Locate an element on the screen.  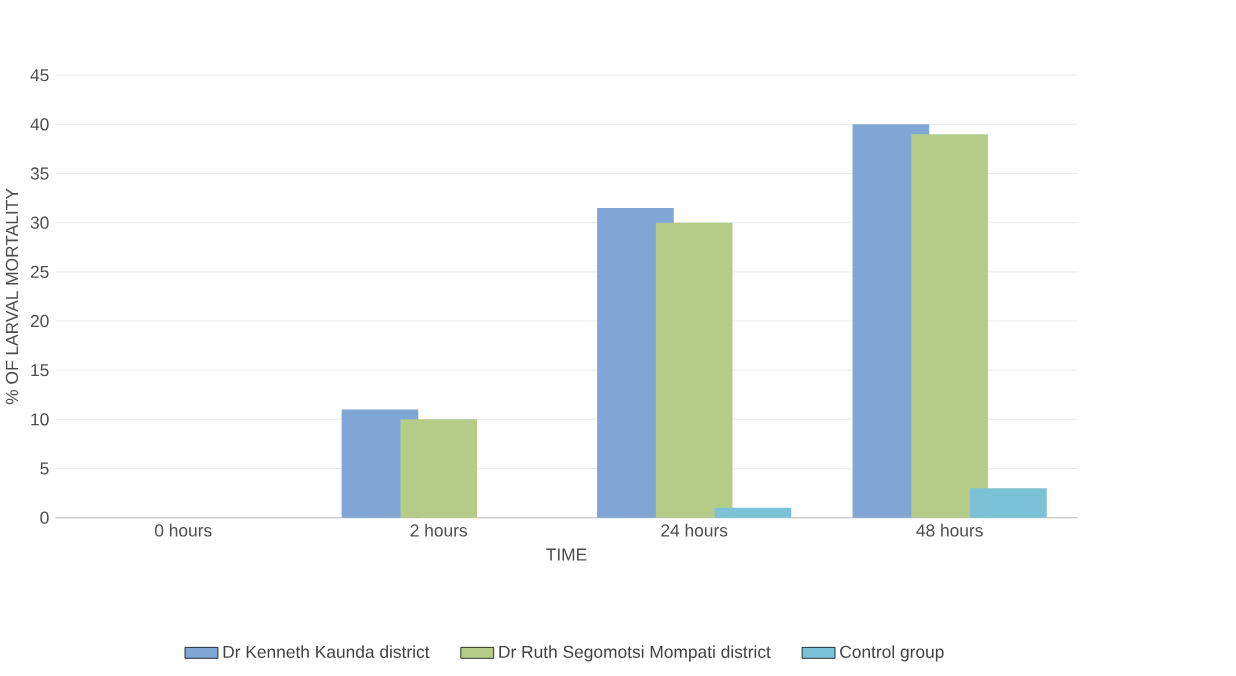
x-tick-label: 0 hours is located at coordinates (183, 530).